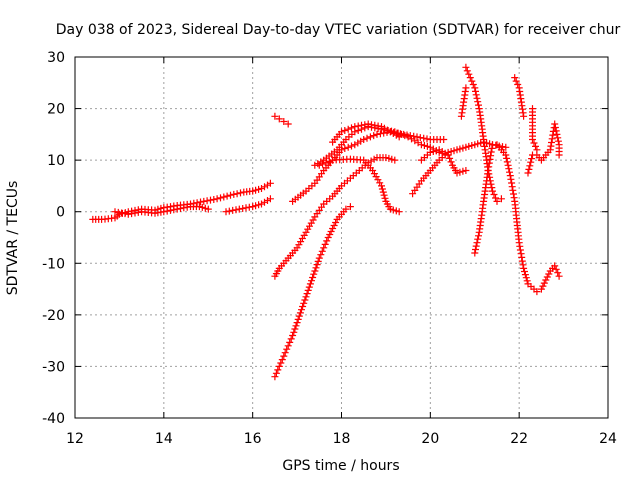 This screenshot has width=640, height=480. I want to click on x-tick-label: 24, so click(608, 439).